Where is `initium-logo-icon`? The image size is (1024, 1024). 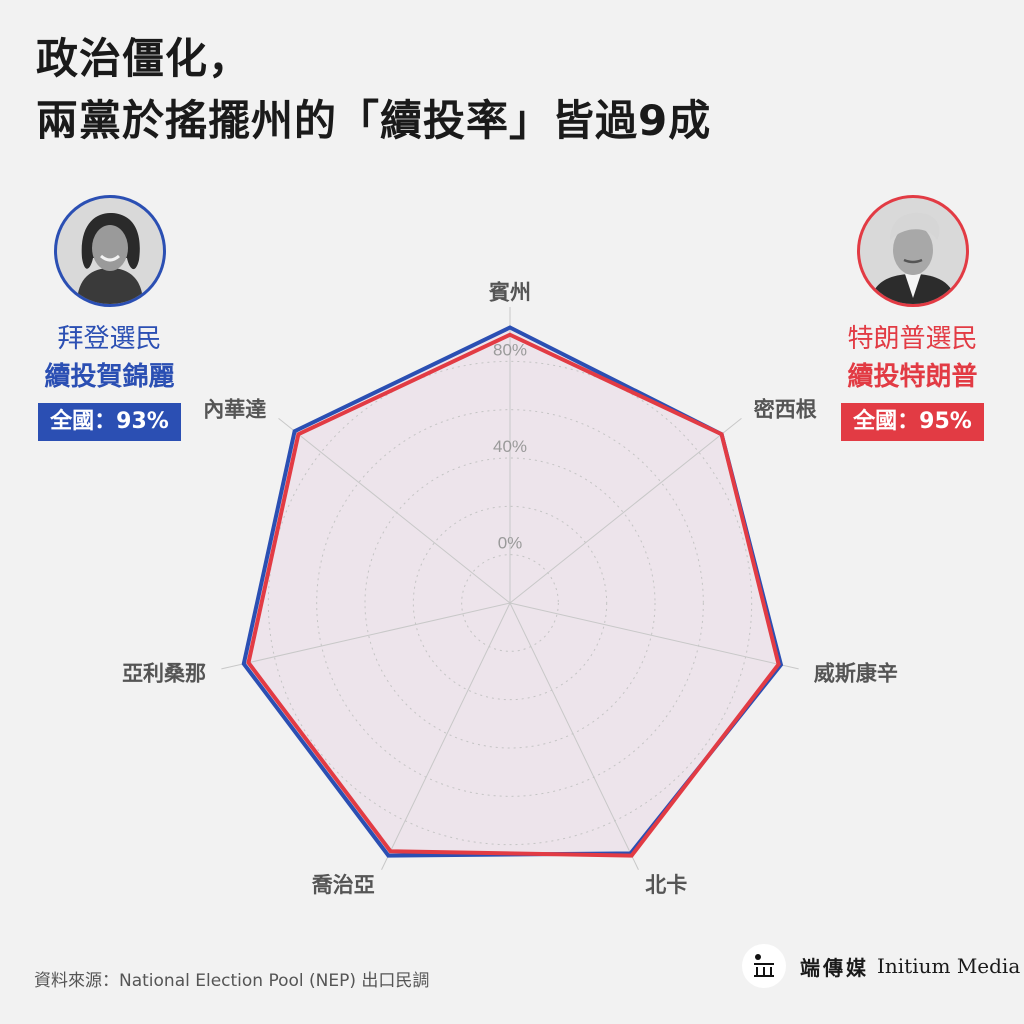
initium-logo-icon is located at coordinates (764, 966).